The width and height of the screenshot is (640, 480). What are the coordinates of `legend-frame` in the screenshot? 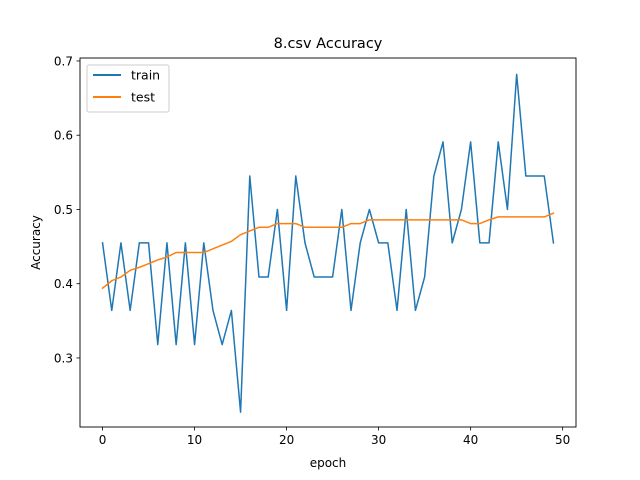 It's located at (128, 88).